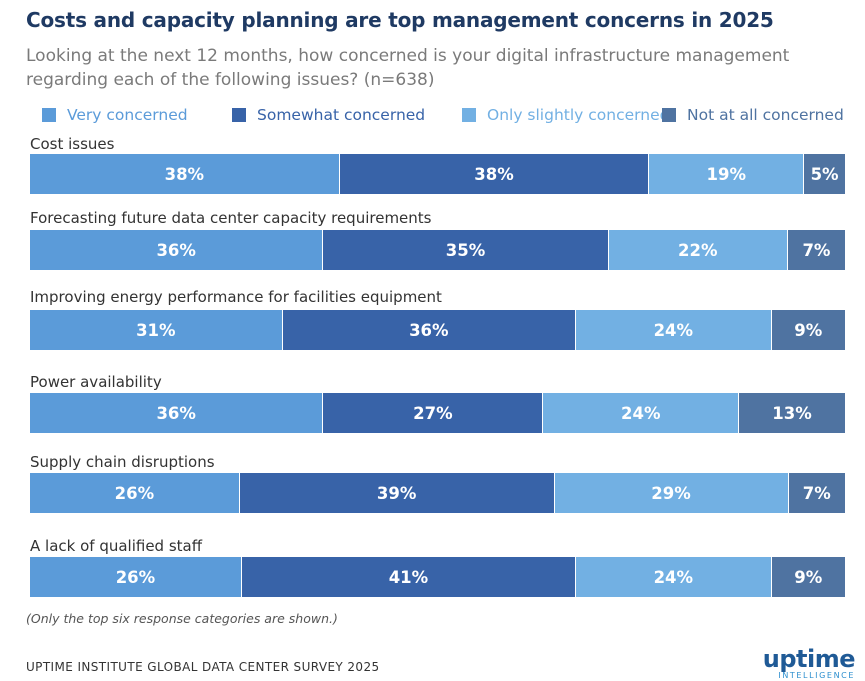 This screenshot has width=865, height=681. I want to click on legend-item: Only slightly concerned, so click(565, 115).